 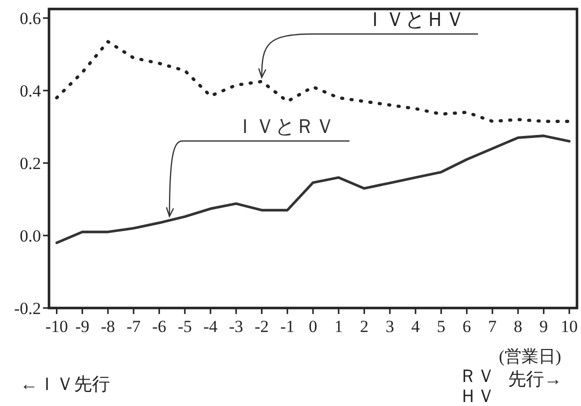 I want to click on xtick: -5, so click(x=185, y=326).